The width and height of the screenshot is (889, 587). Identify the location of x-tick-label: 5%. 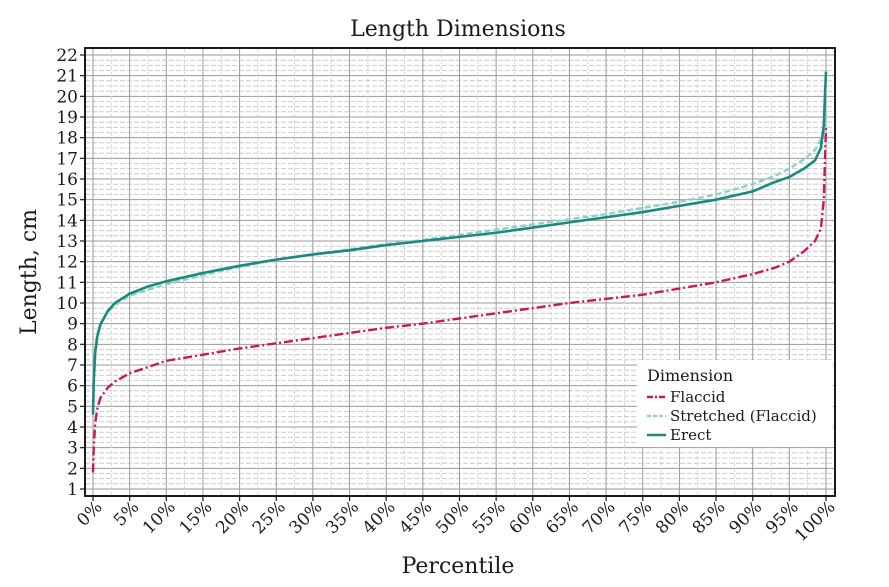
(126, 513).